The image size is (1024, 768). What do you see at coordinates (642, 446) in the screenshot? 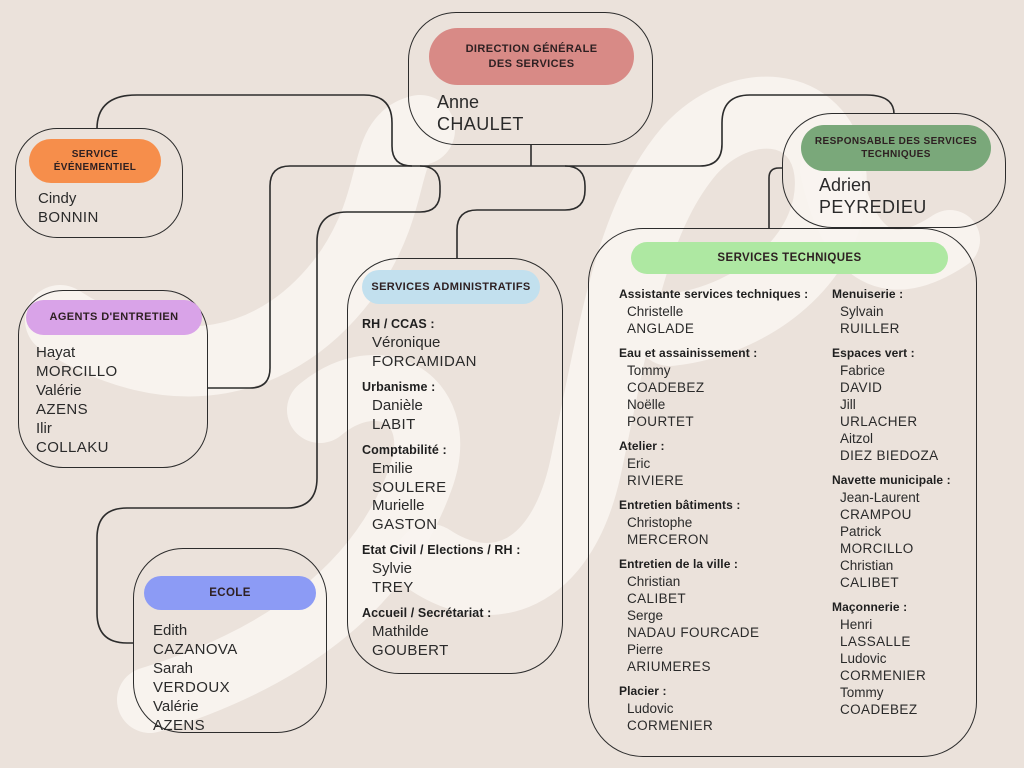
I see `section-title: Atelier :` at bounding box center [642, 446].